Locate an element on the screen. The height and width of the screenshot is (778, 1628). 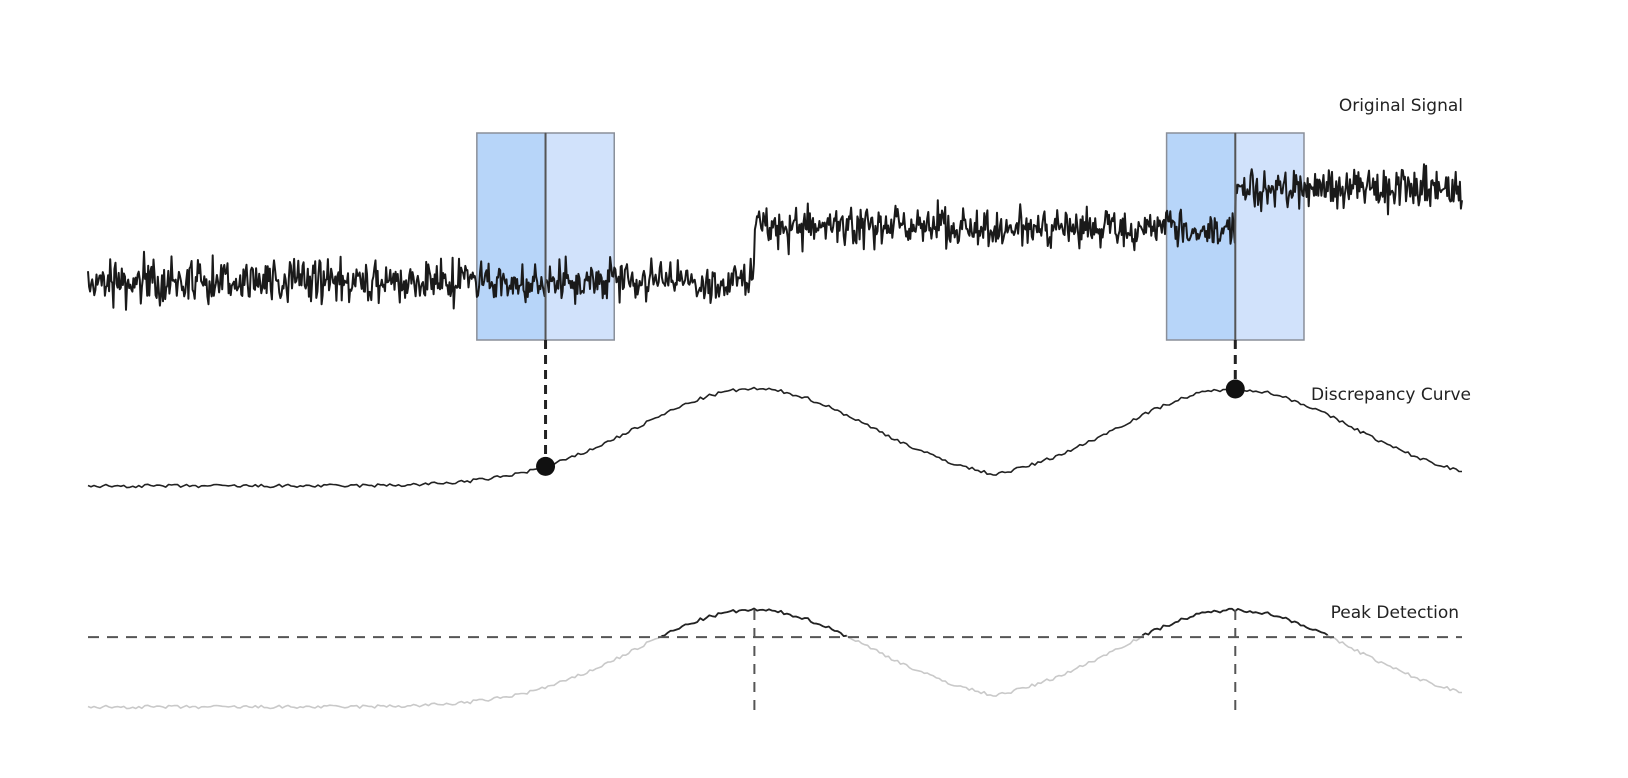
sliding-windows is located at coordinates (890, 236).